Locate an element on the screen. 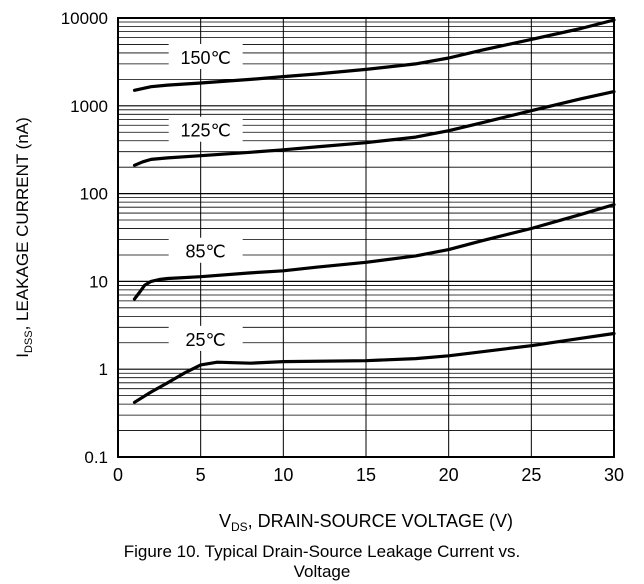 The width and height of the screenshot is (644, 584). y-tick-label: 1 is located at coordinates (103, 369).